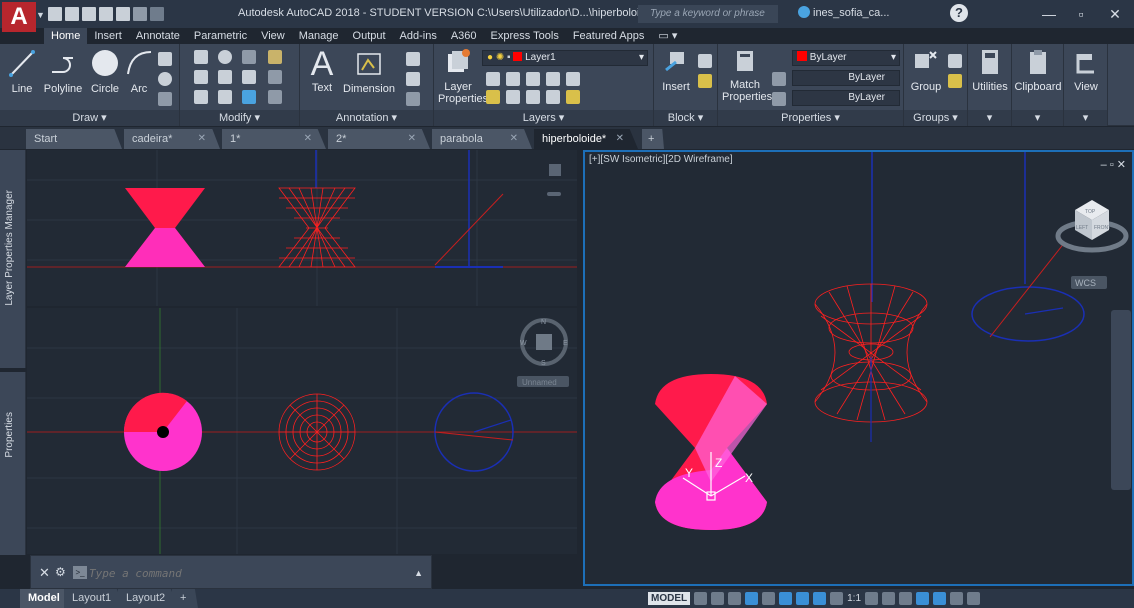 The image size is (1134, 608). Describe the element at coordinates (249, 57) in the screenshot. I see `trim-icon` at that location.